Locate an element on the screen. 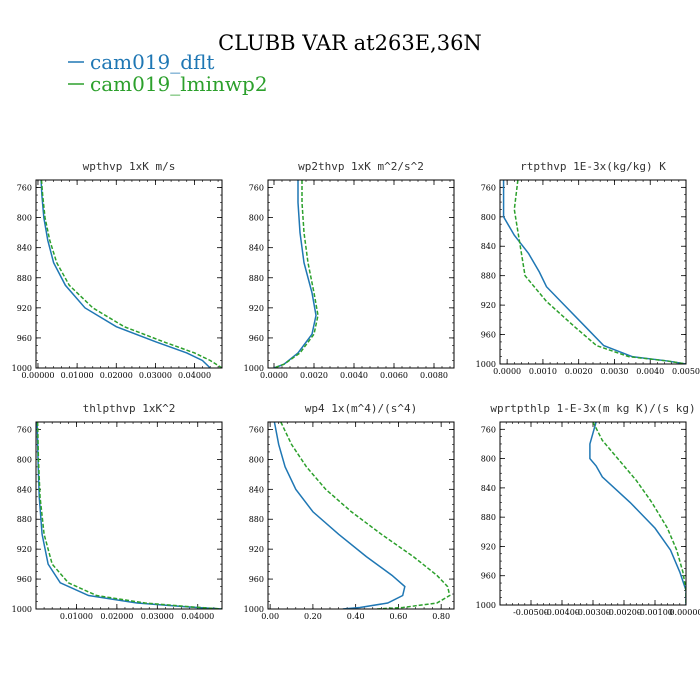 This screenshot has height=700, width=700. panel-title: wp4 1x(m^4)/(s^4) is located at coordinates (361, 408).